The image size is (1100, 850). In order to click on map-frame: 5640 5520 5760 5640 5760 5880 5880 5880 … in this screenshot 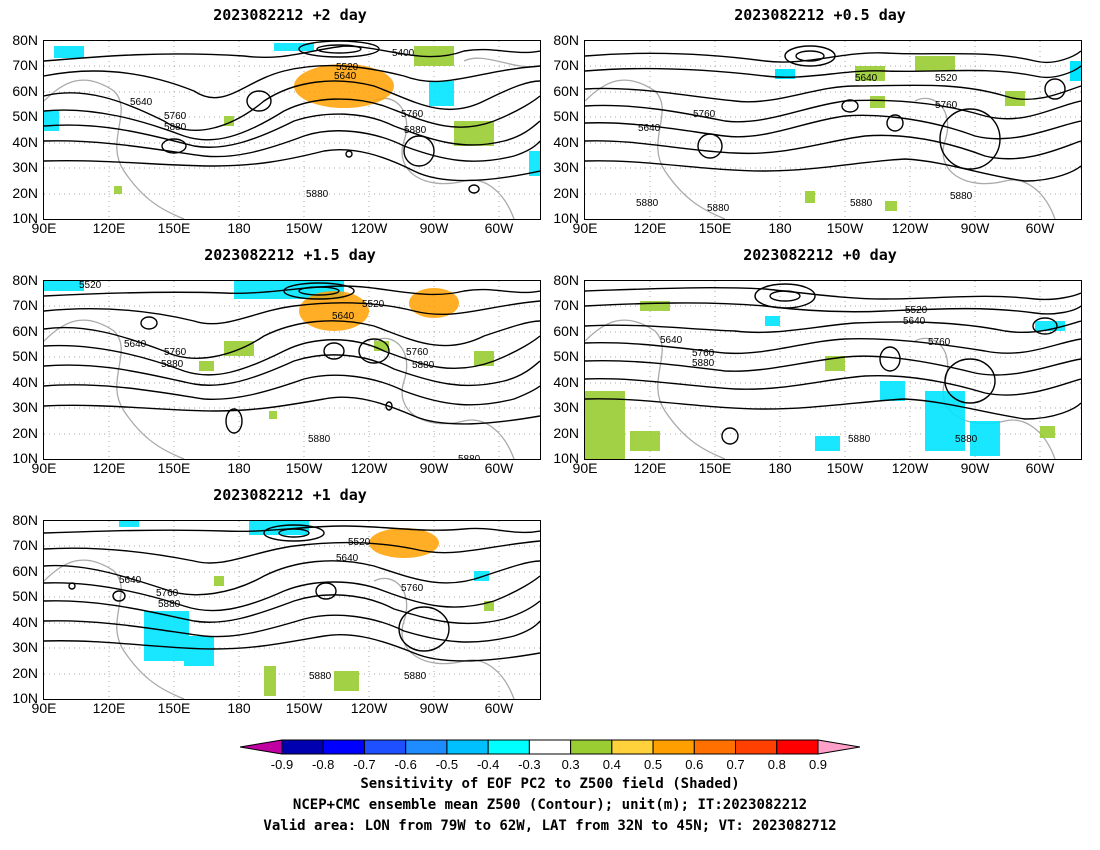, I will do `click(833, 130)`.